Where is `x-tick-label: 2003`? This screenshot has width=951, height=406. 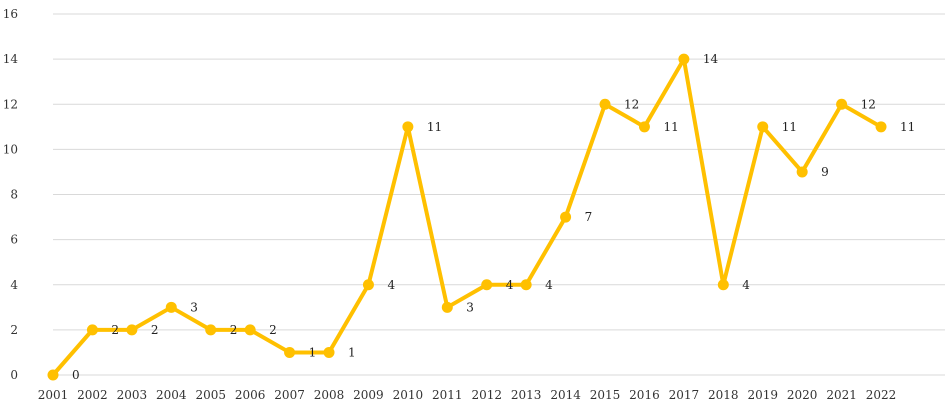 x-tick-label: 2003 is located at coordinates (132, 395).